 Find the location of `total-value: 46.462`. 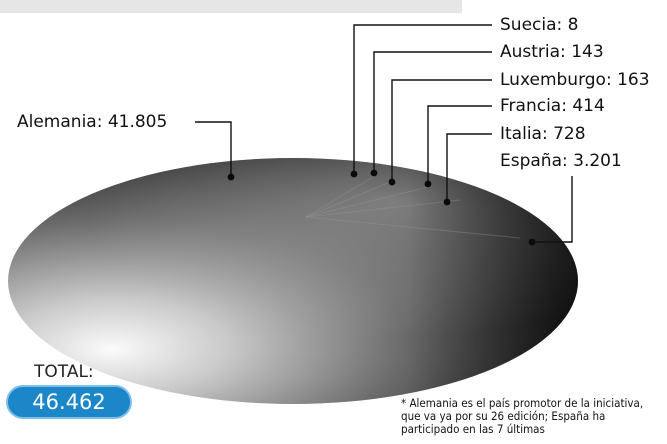

total-value: 46.462 is located at coordinates (69, 402).